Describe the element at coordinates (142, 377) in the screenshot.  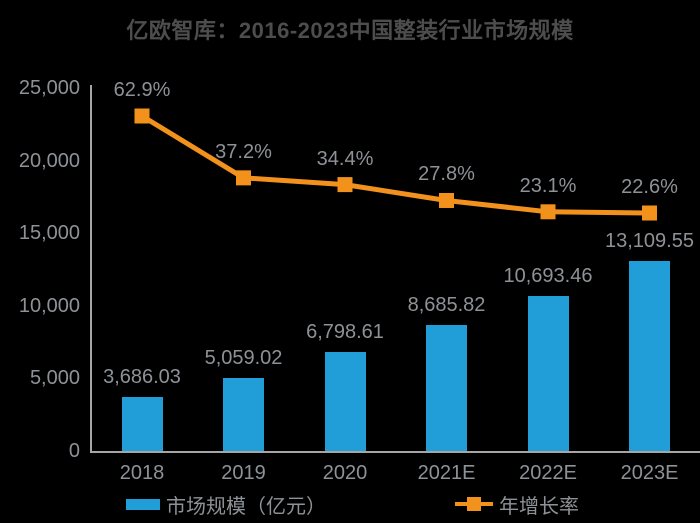
I see `bar-value-label: 3,686.03` at that location.